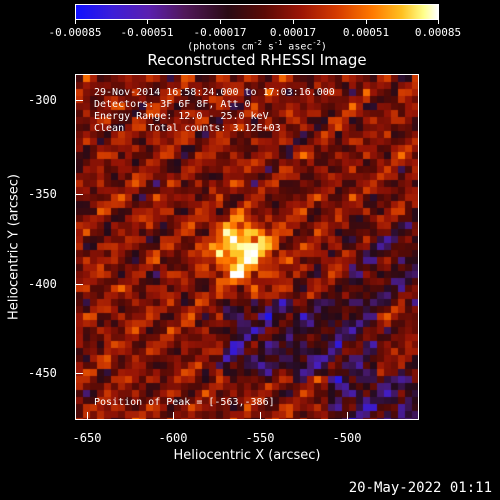 The width and height of the screenshot is (500, 500). Describe the element at coordinates (347, 438) in the screenshot. I see `x-tick-label: -500` at that location.